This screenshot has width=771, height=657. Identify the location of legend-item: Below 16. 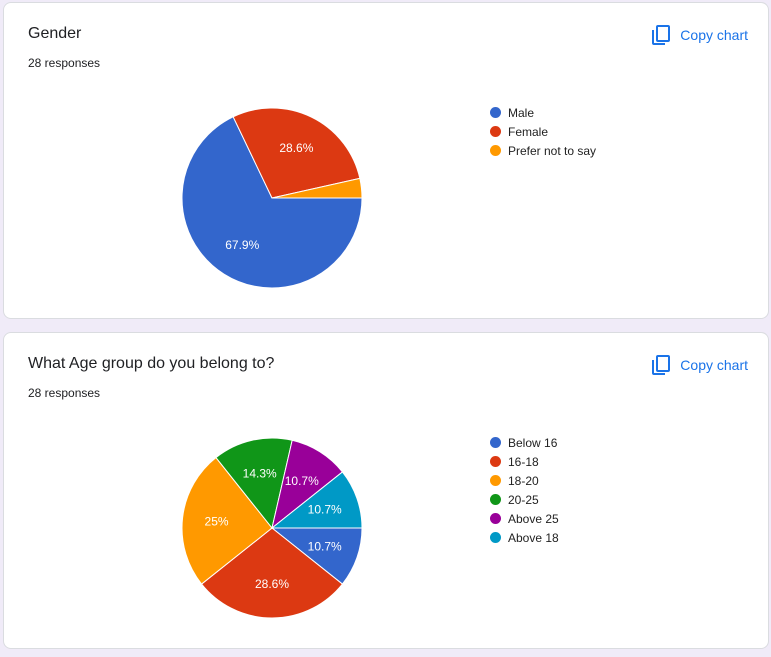
(524, 442).